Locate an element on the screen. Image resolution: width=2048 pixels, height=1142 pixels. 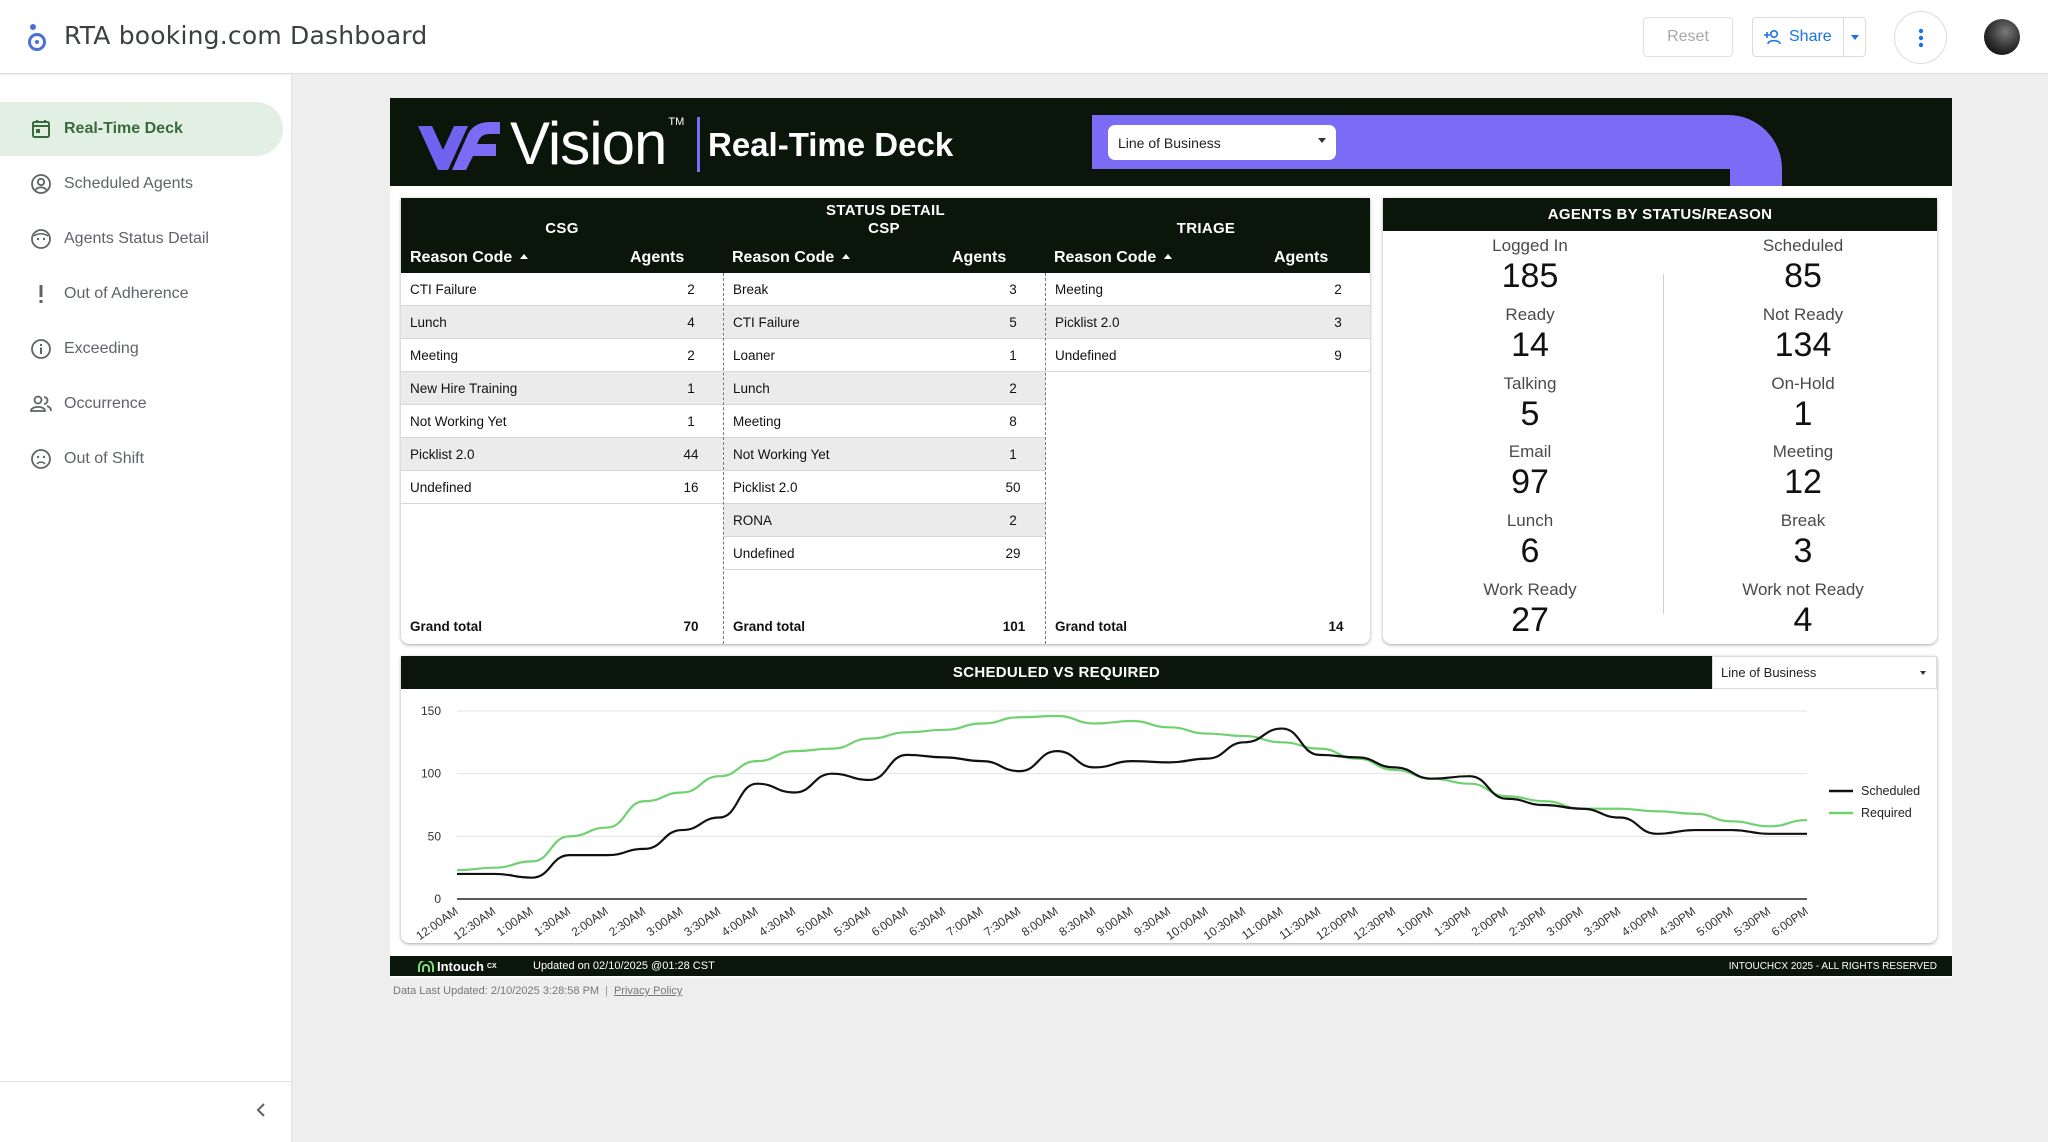
top-bar: RTA booking.com Dashboard Reset Share is located at coordinates (1024, 37).